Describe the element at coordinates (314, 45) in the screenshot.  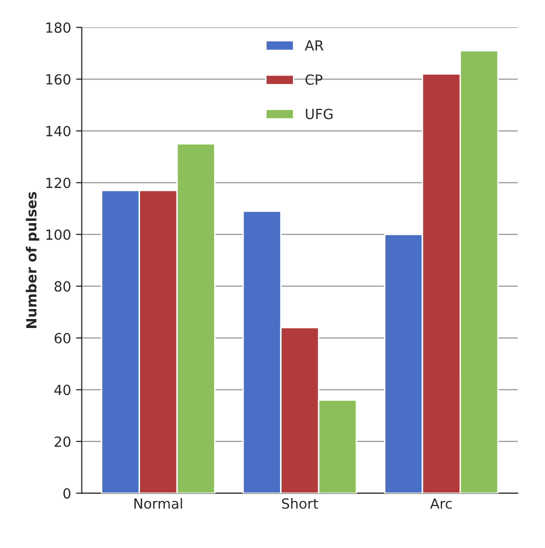
I see `legend-label: AR` at that location.